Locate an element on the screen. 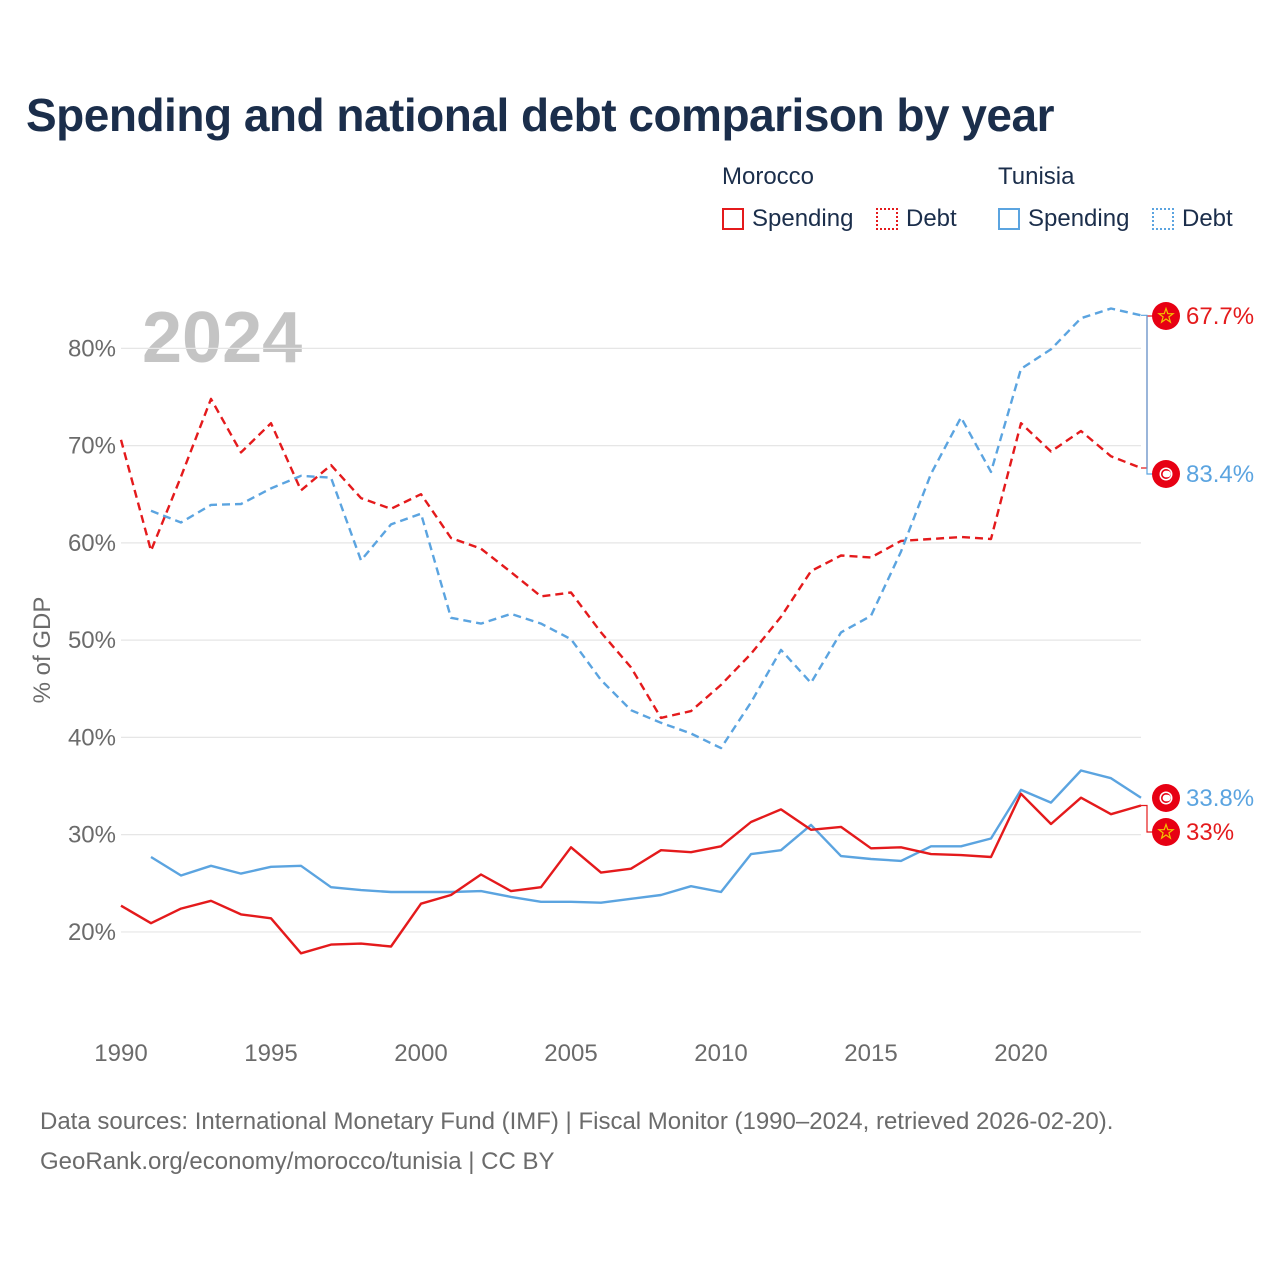 The image size is (1280, 1280). y-tick-label: 50% is located at coordinates (92, 640).